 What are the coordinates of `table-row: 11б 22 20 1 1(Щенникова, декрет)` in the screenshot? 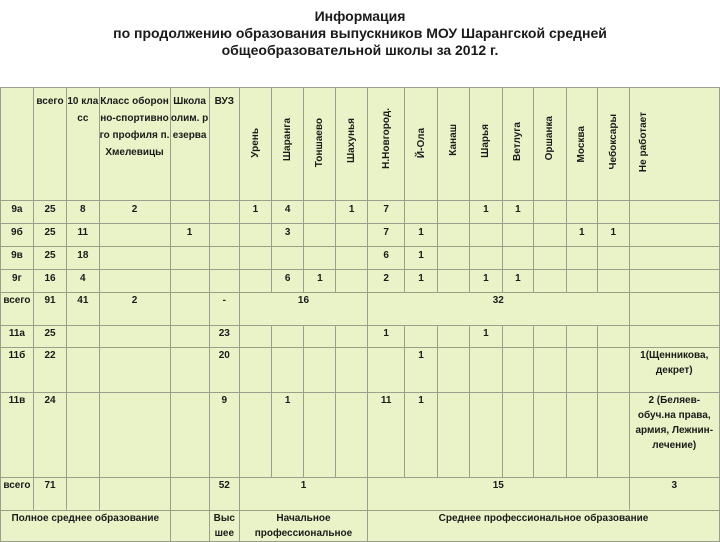 It's located at (360, 370).